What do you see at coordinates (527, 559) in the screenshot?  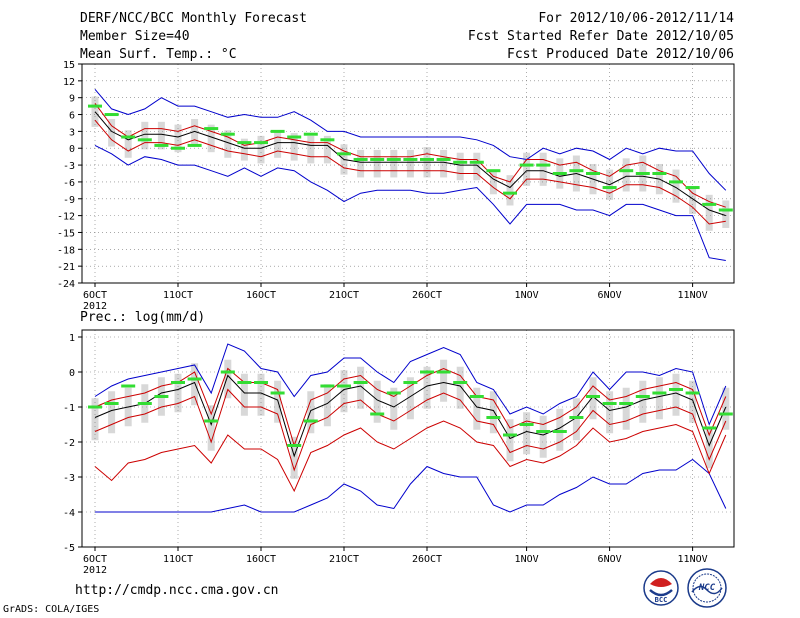 I see `x-tick-label: 1NOV` at bounding box center [527, 559].